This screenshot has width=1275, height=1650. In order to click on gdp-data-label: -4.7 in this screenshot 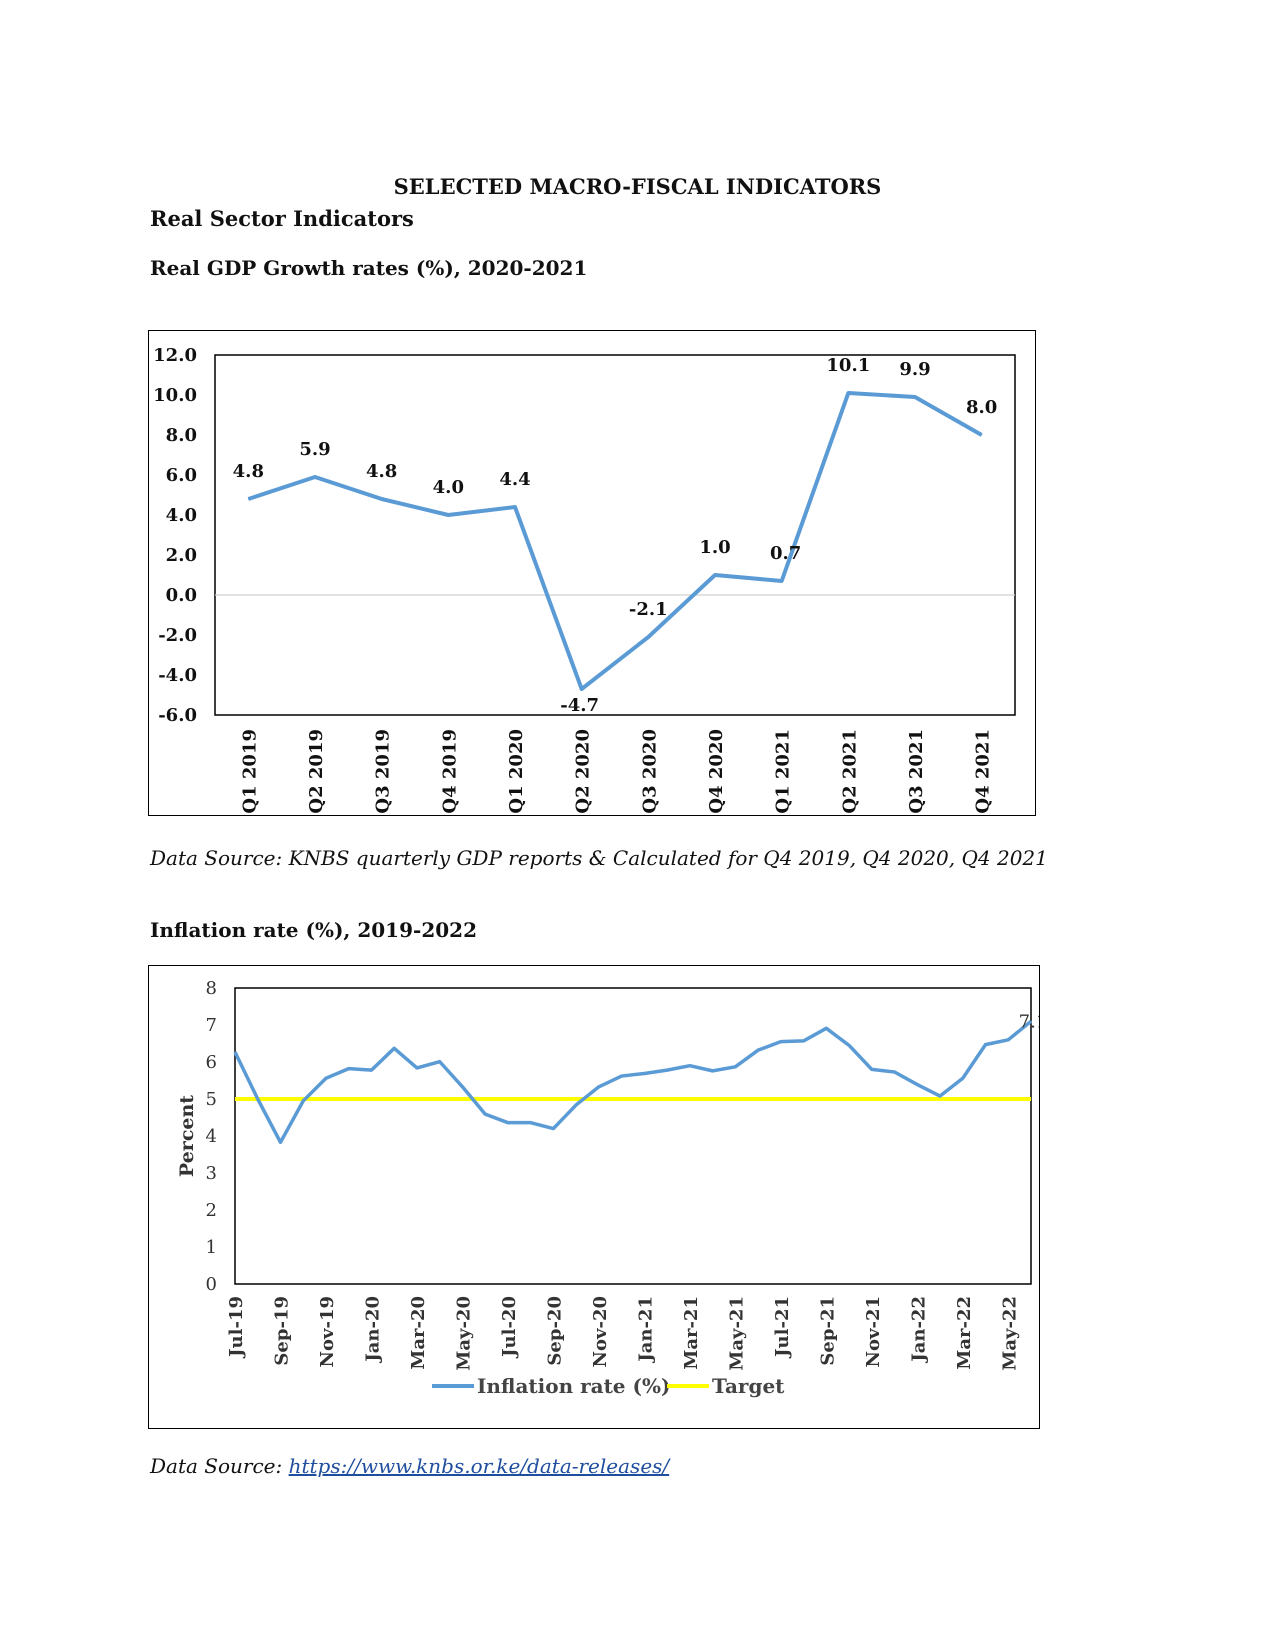, I will do `click(579, 705)`.